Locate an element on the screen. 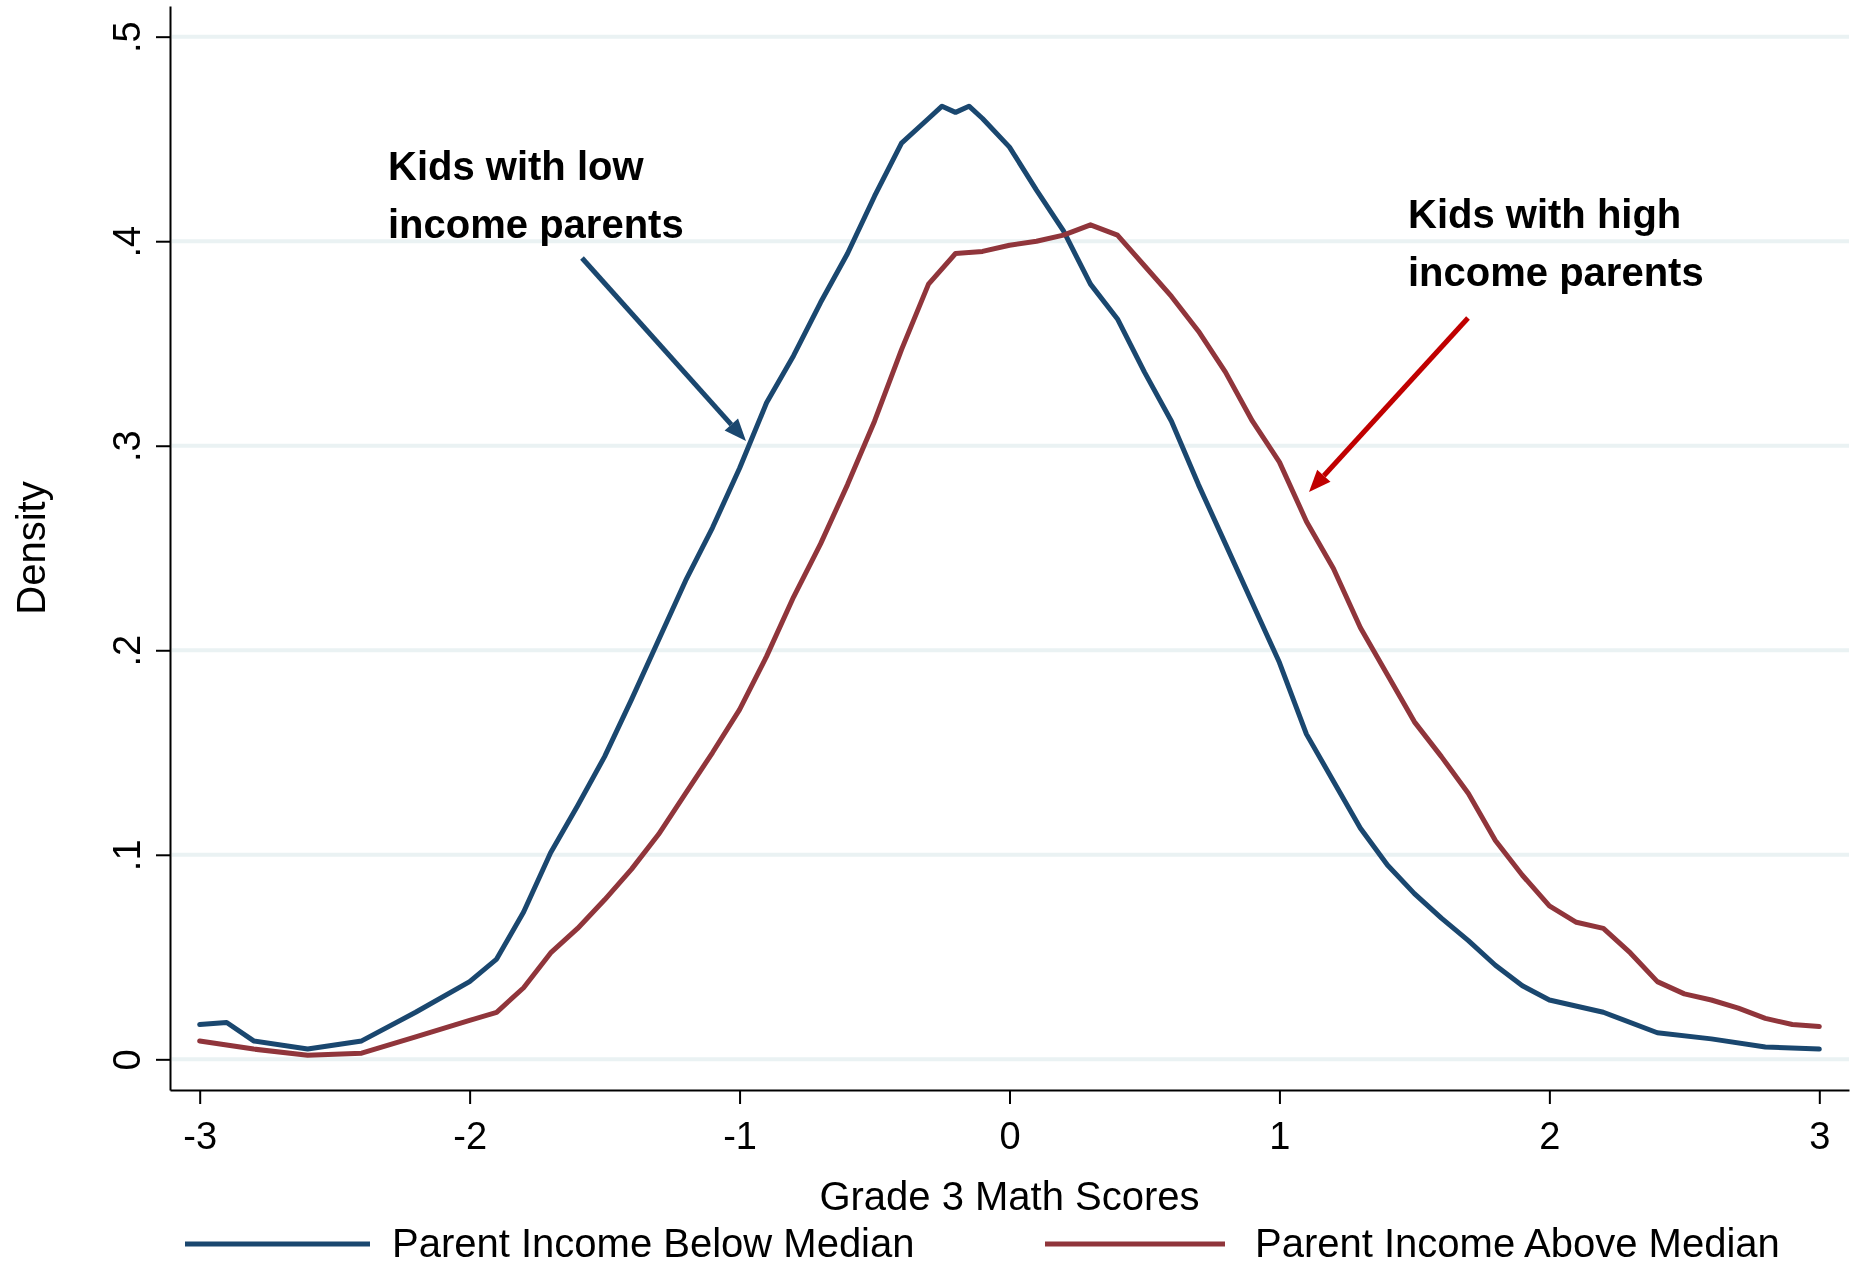  x-tick-label: 0 is located at coordinates (1010, 1135).